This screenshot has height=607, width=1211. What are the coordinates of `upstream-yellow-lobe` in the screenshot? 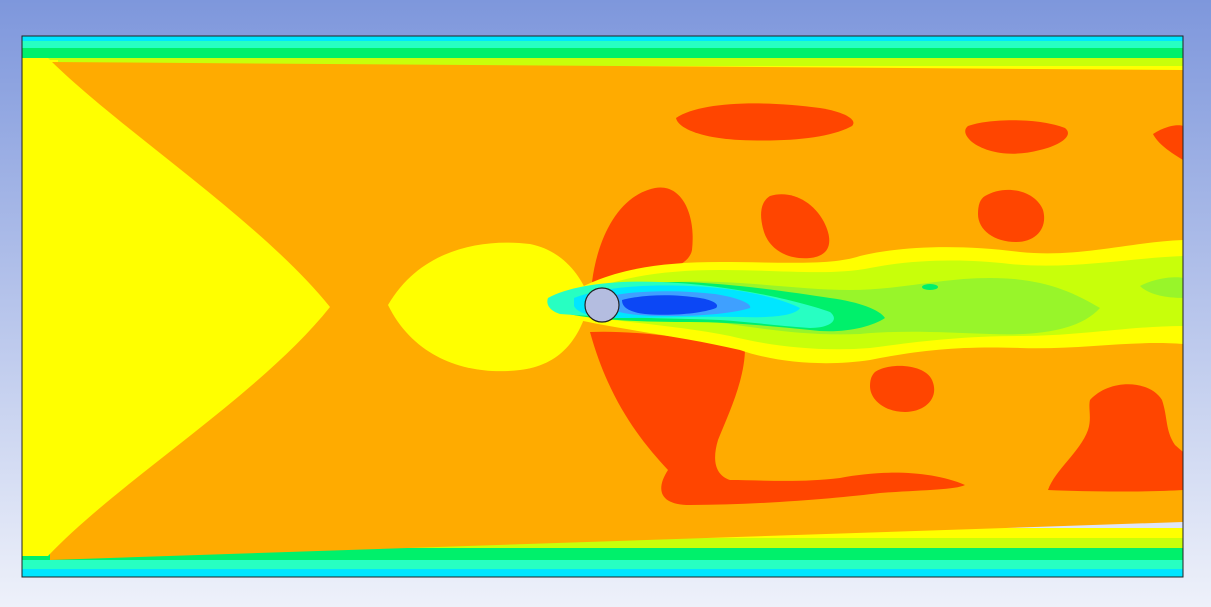 It's located at (489, 307).